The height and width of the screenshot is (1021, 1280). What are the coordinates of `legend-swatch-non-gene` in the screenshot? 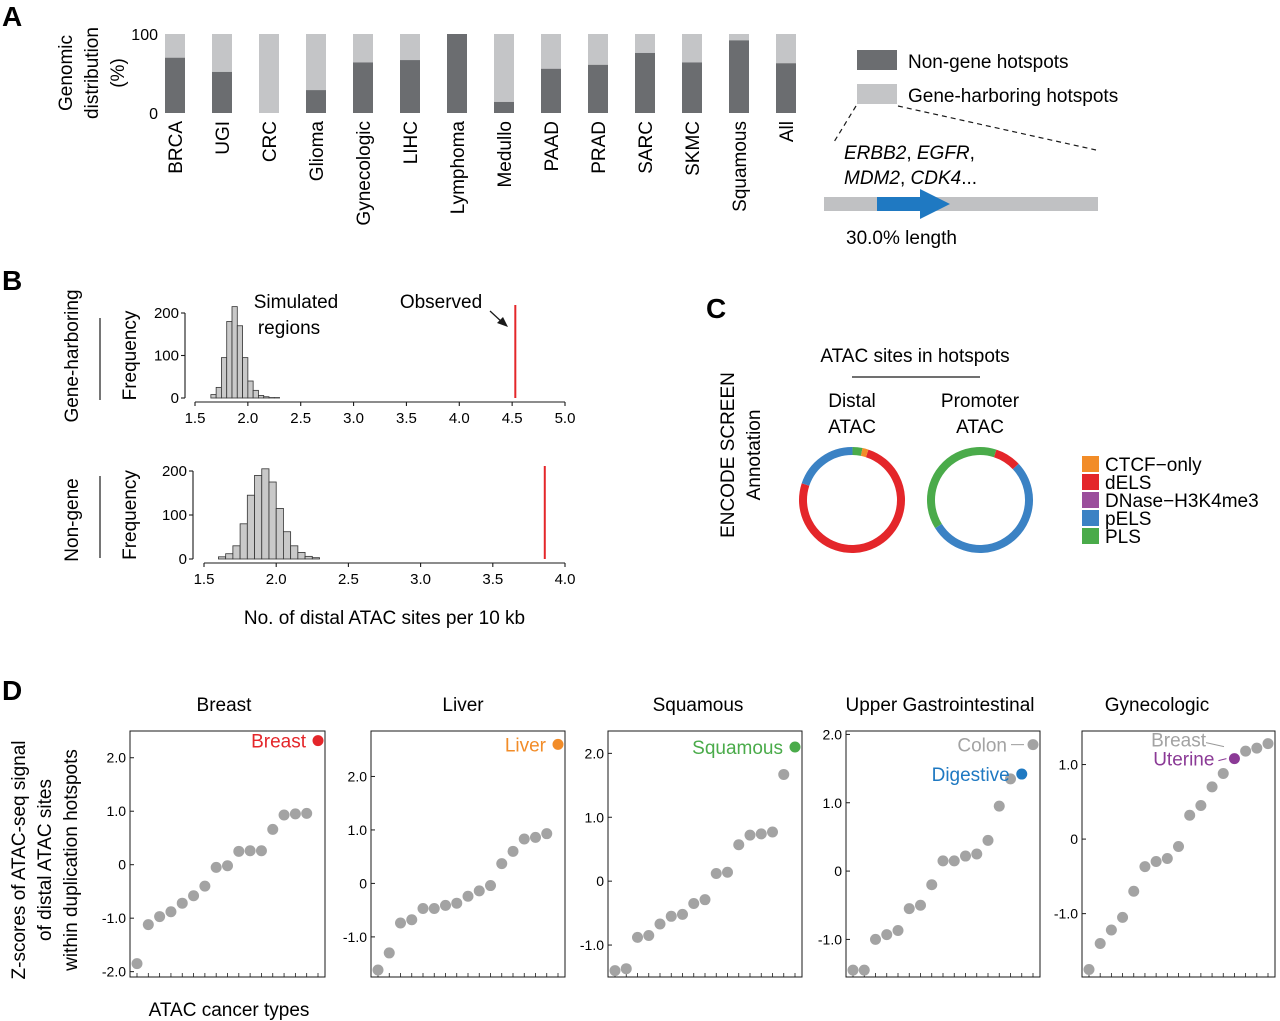 It's located at (877, 60).